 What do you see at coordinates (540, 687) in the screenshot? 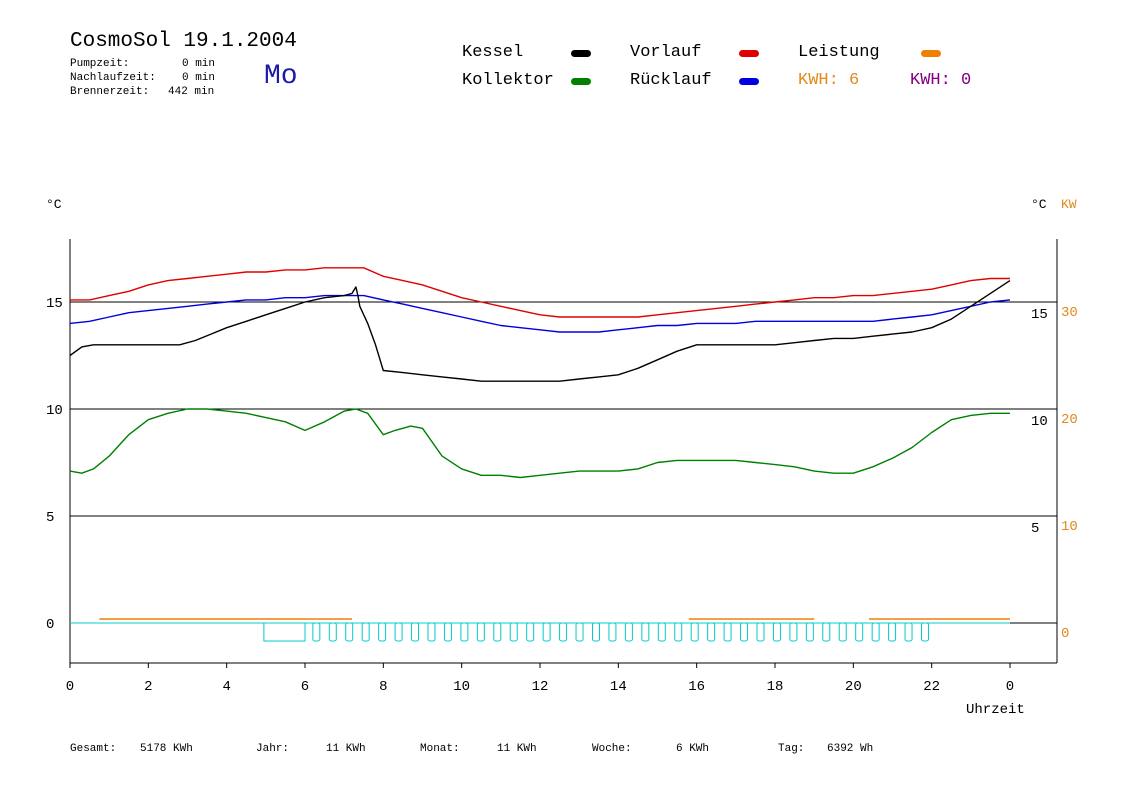
I see `x-tick-label: 12` at bounding box center [540, 687].